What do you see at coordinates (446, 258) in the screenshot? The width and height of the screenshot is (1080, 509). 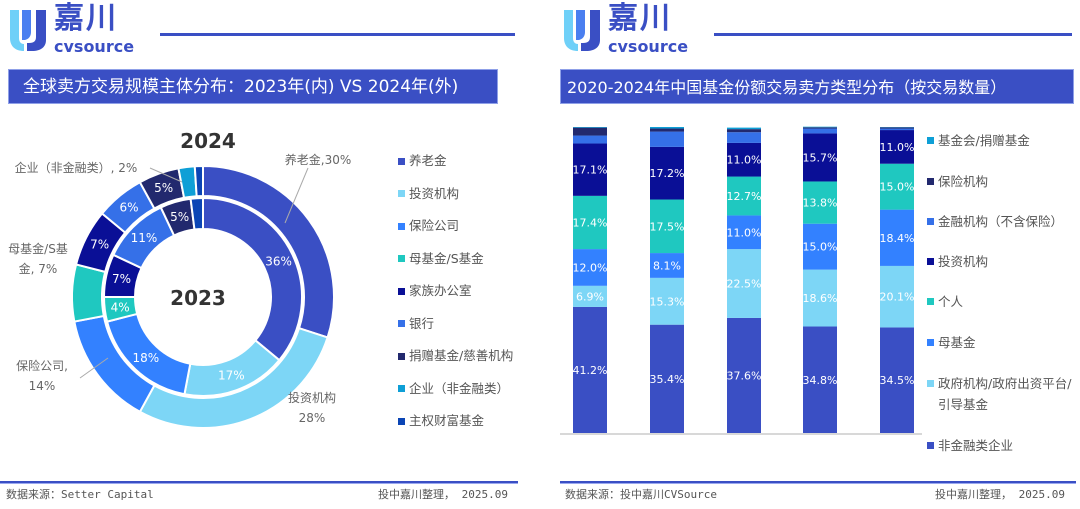 I see `legend-label: 母基金/S基金` at bounding box center [446, 258].